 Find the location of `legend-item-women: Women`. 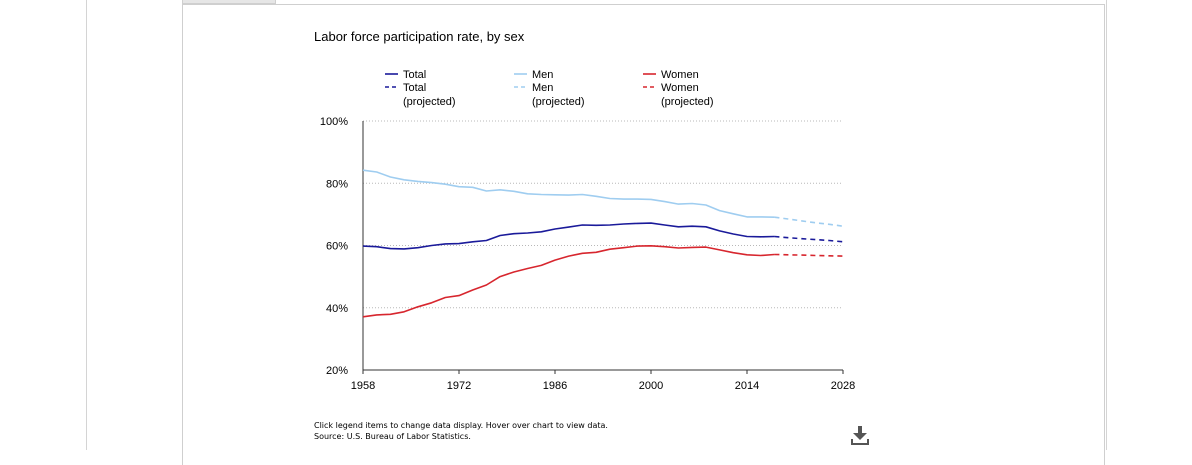

legend-item-women: Women is located at coordinates (671, 75).